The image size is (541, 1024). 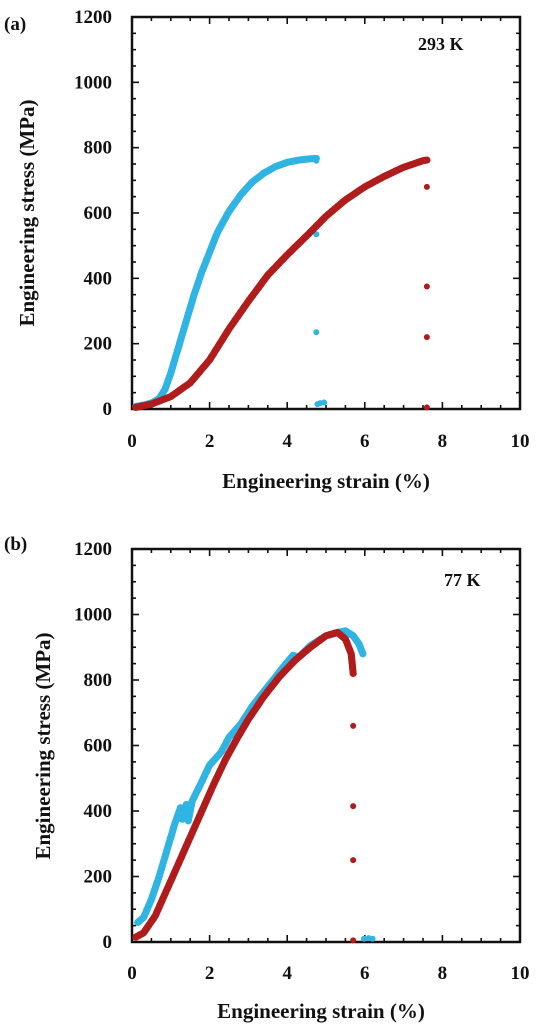 What do you see at coordinates (326, 481) in the screenshot?
I see `panel-a-x-axis-title: Engineering strain (%)` at bounding box center [326, 481].